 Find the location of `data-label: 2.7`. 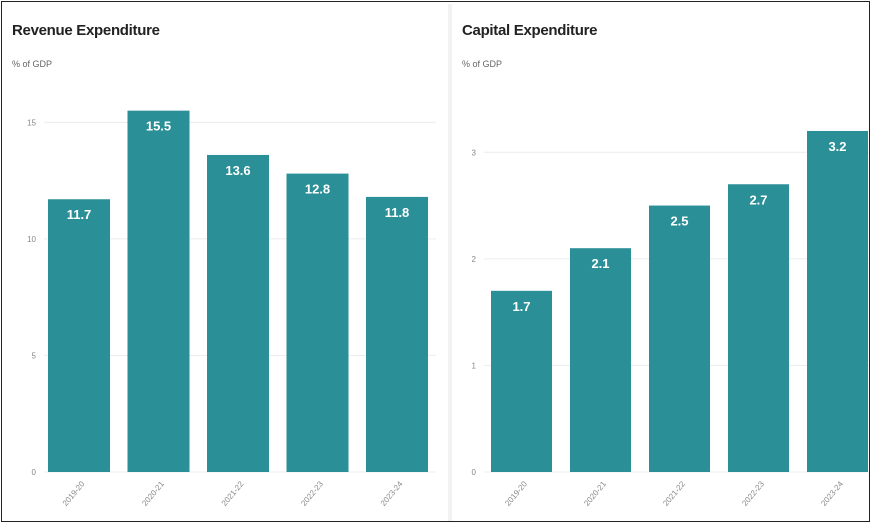

data-label: 2.7 is located at coordinates (758, 199).